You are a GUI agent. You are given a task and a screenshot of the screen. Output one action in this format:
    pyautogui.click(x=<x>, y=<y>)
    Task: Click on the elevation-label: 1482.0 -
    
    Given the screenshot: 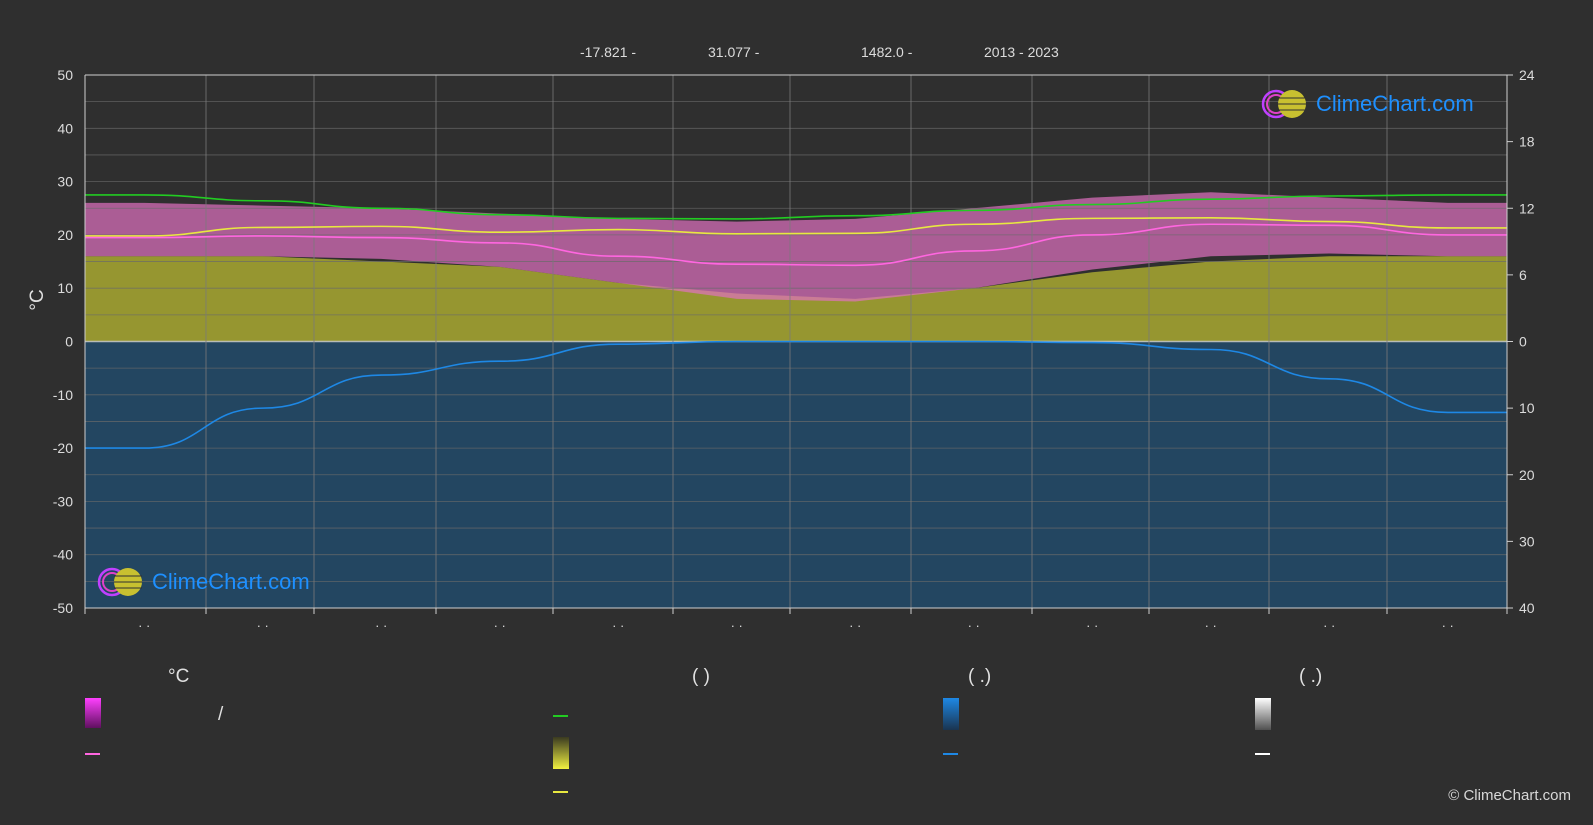 What is the action you would take?
    pyautogui.click(x=887, y=52)
    